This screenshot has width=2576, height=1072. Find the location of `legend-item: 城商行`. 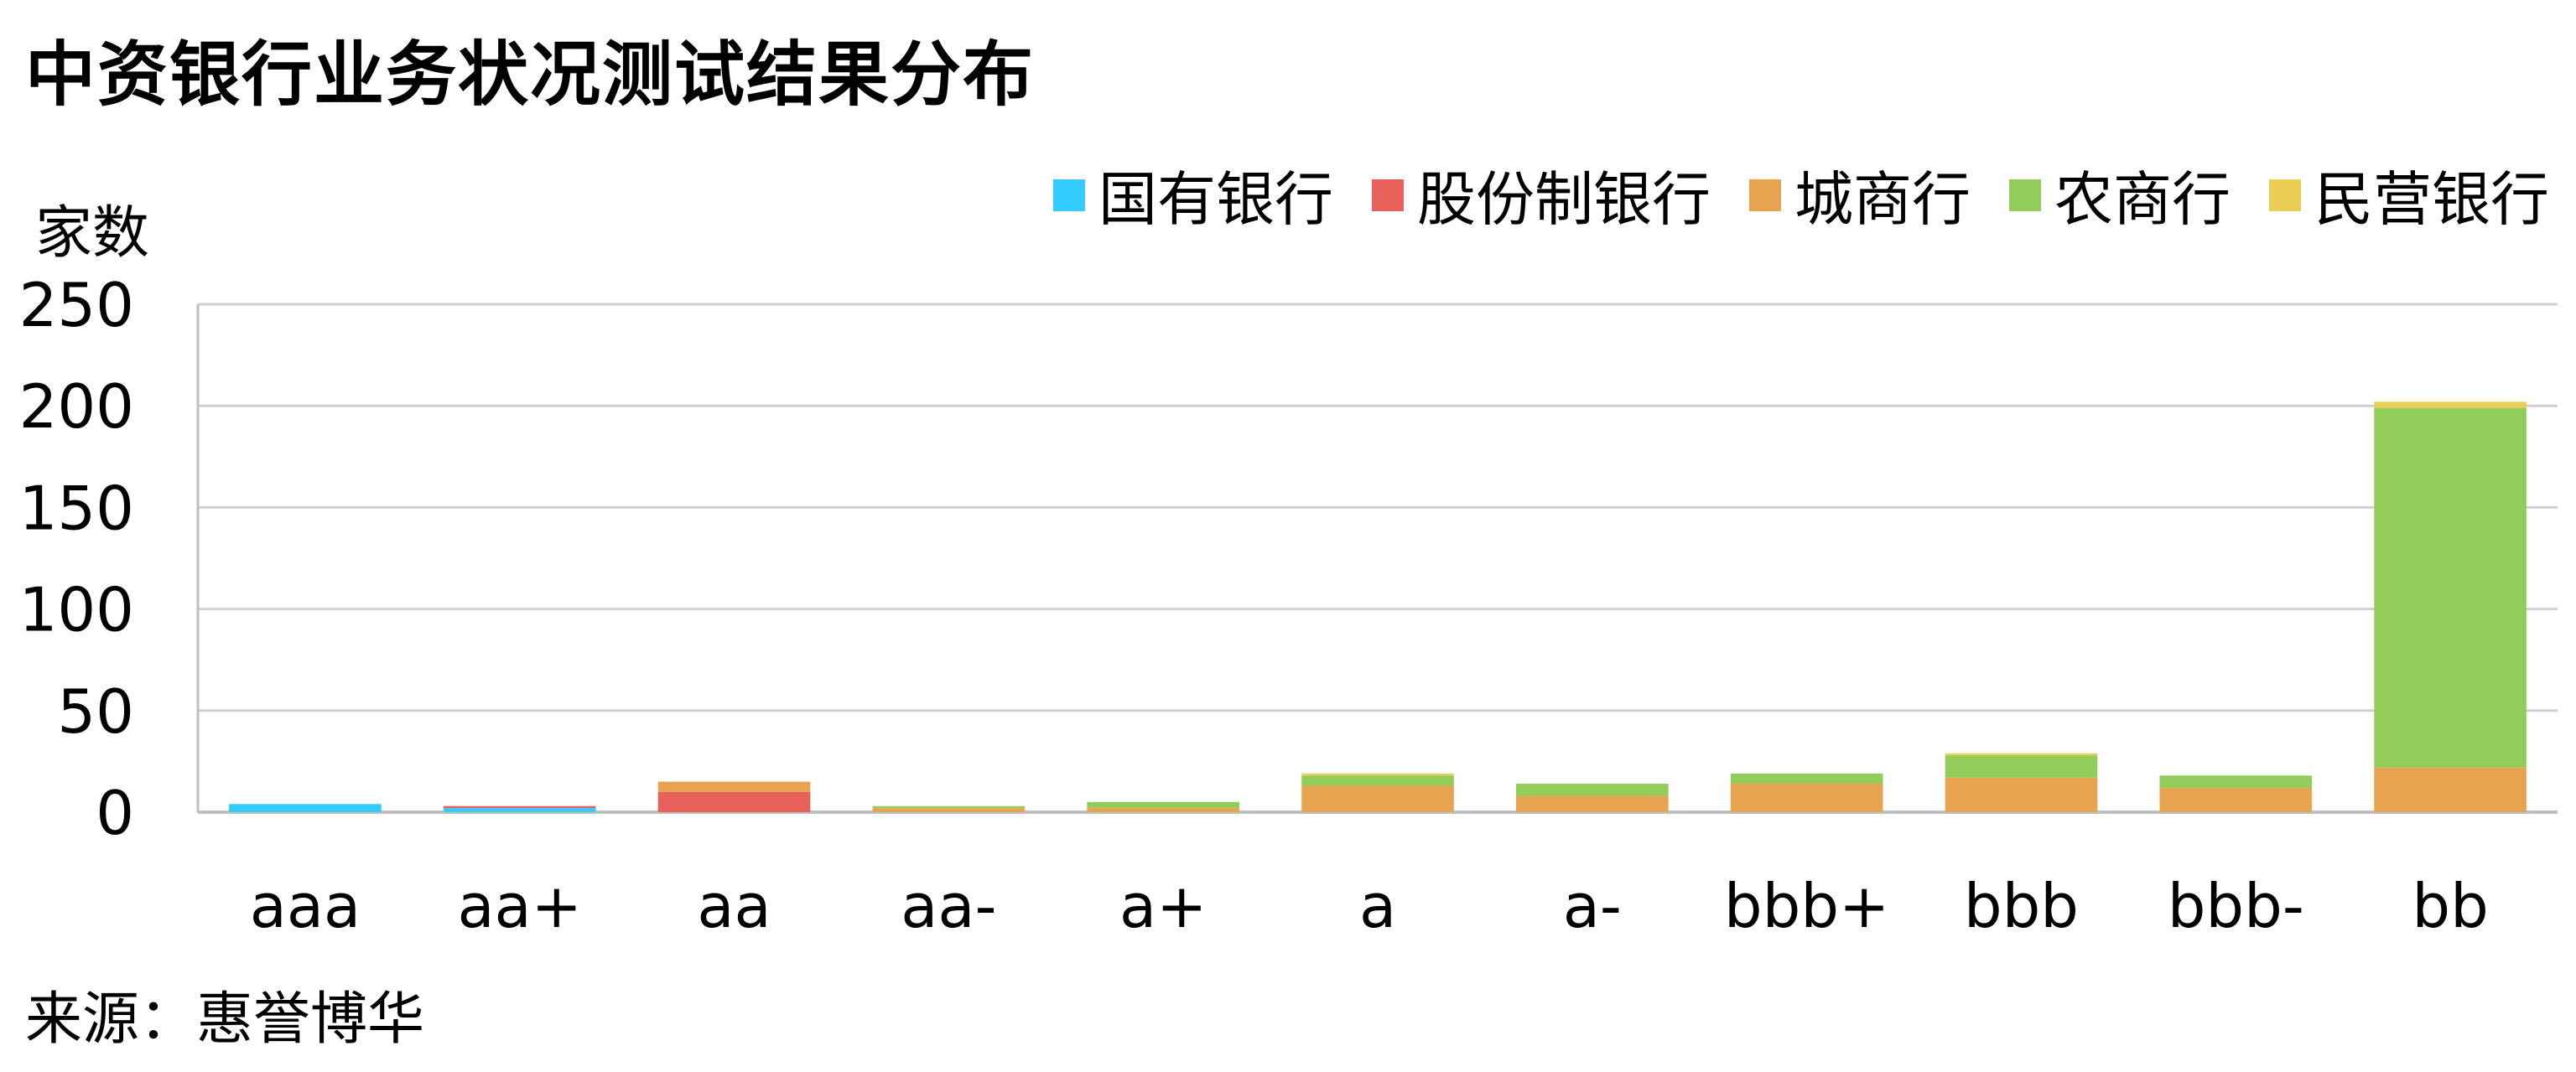

legend-item: 城商行 is located at coordinates (1860, 195).